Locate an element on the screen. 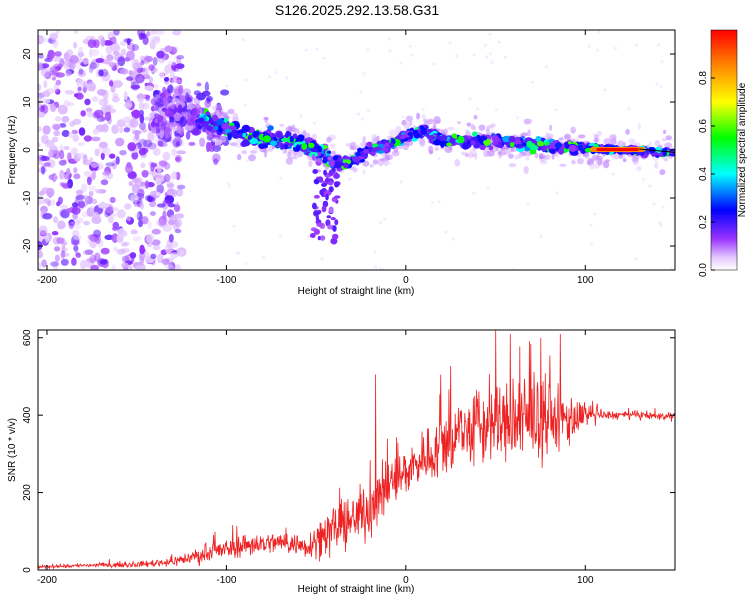 The image size is (750, 600). figure-title: S126.2025.292.13.58.G31 is located at coordinates (357, 10).